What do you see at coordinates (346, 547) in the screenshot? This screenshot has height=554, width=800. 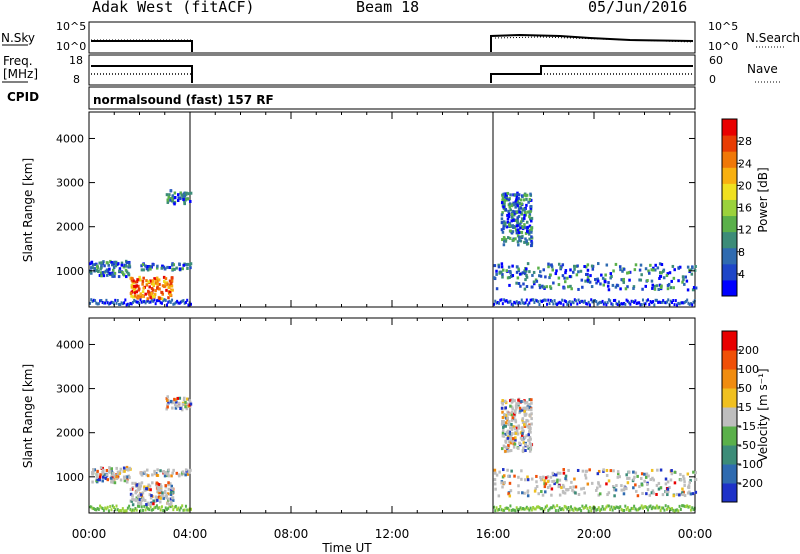 I see `time-xlabel: Time UT` at bounding box center [346, 547].